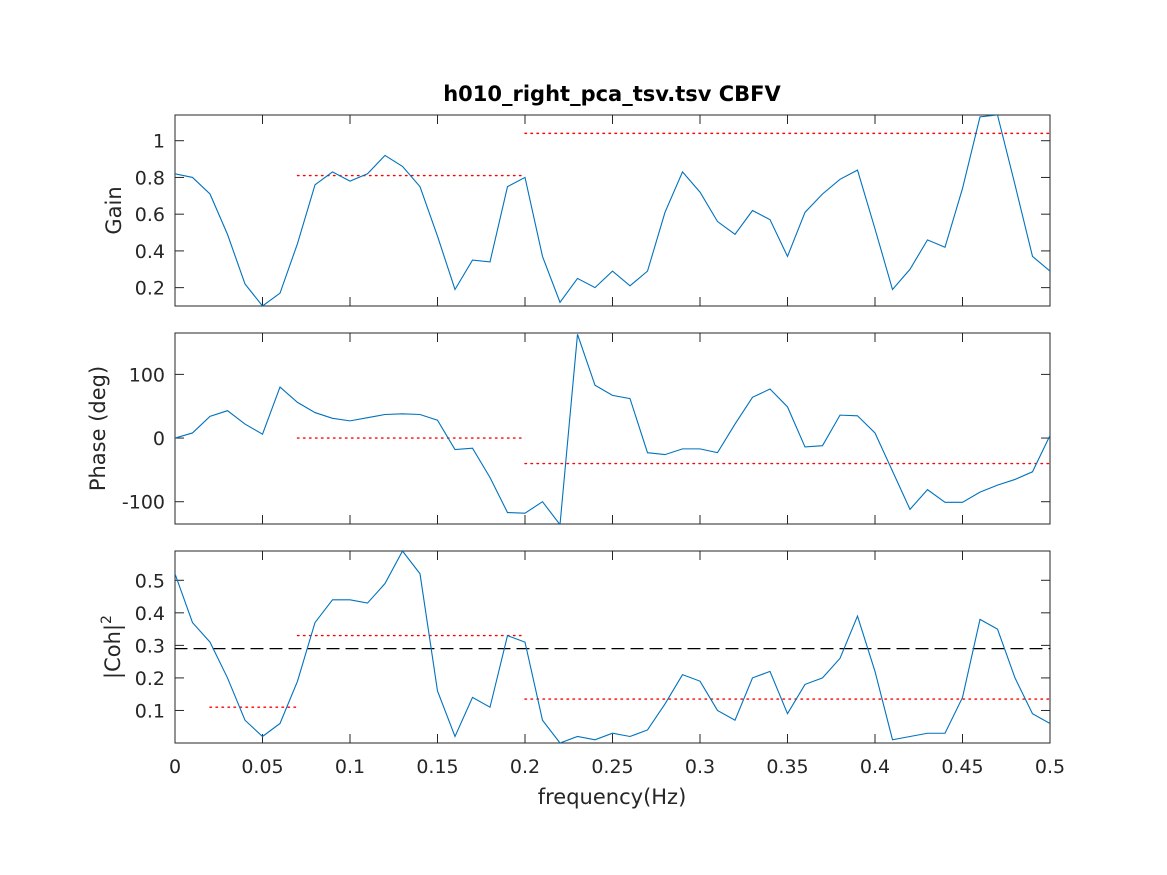  What do you see at coordinates (113, 651) in the screenshot?
I see `coherence-ylabel-base: |Coh|` at bounding box center [113, 651].